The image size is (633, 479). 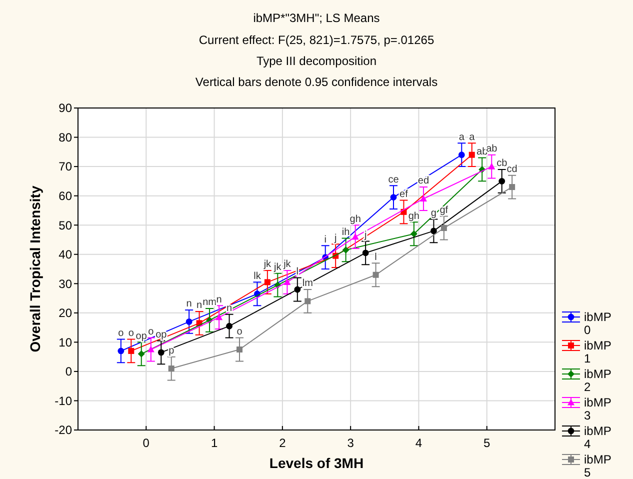 I want to click on annotation: cb, so click(x=502, y=164).